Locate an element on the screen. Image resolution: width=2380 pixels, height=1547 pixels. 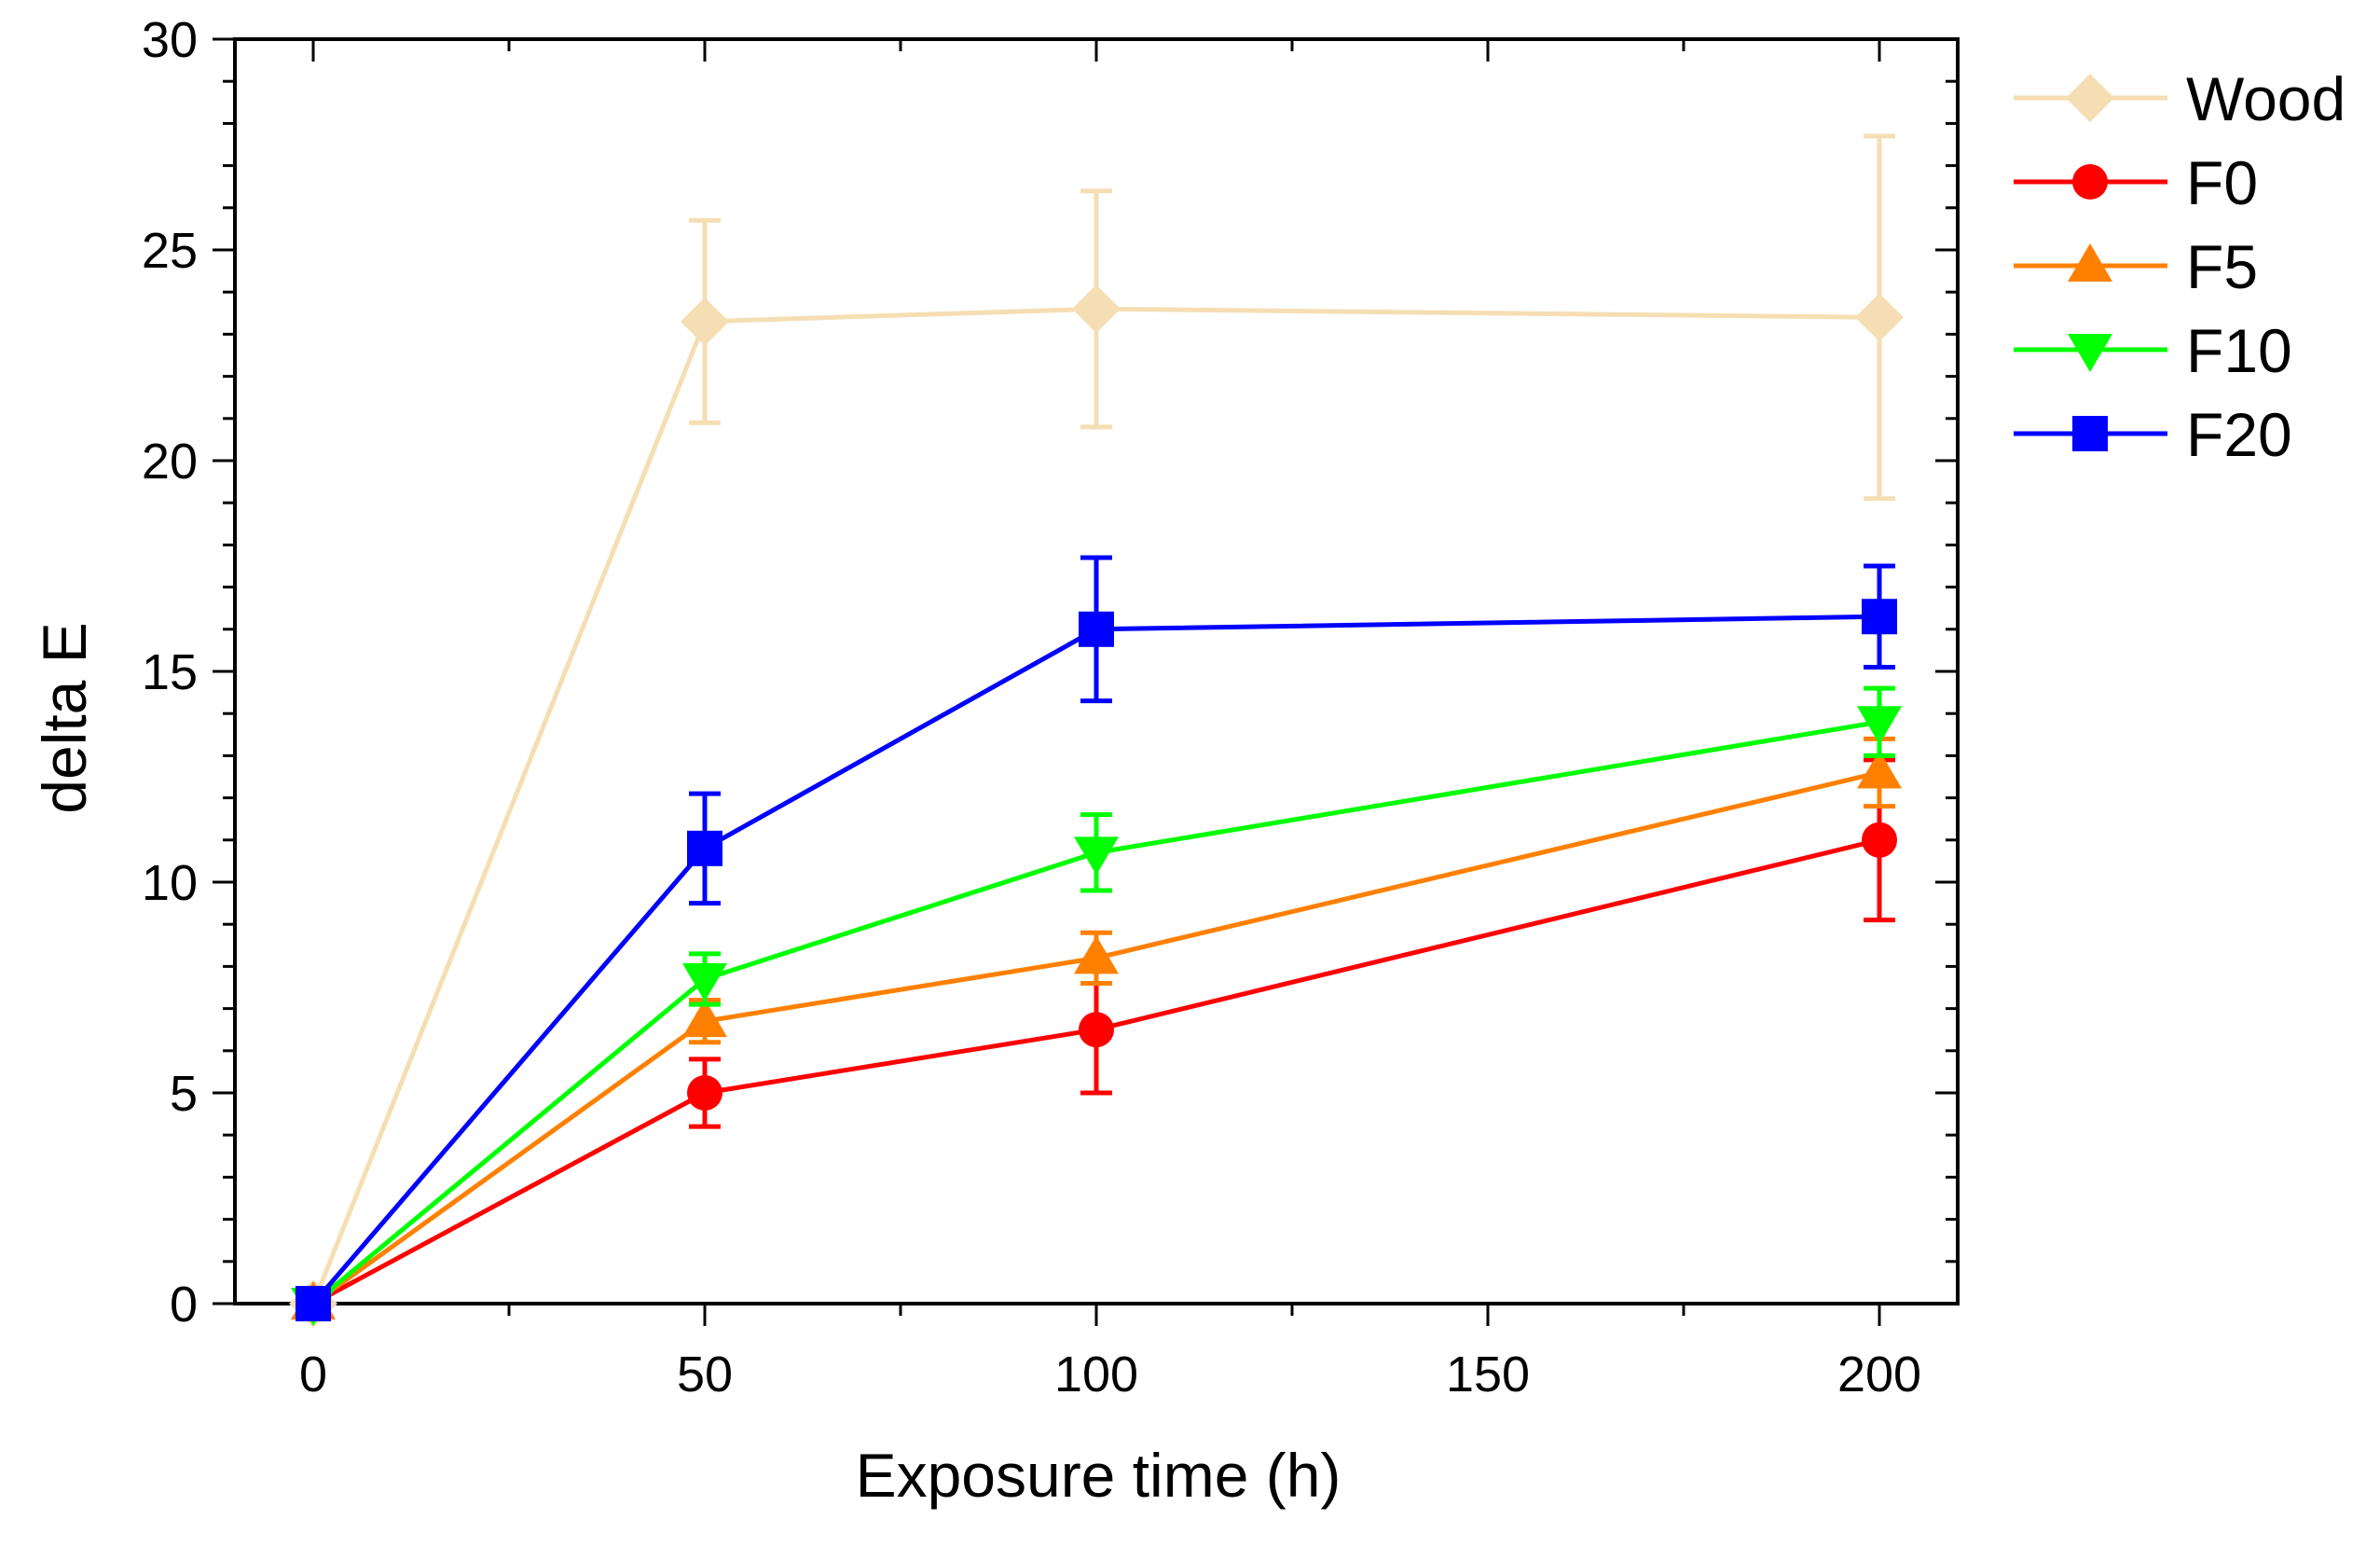
legend-item-f20: F20 is located at coordinates (2153, 434).